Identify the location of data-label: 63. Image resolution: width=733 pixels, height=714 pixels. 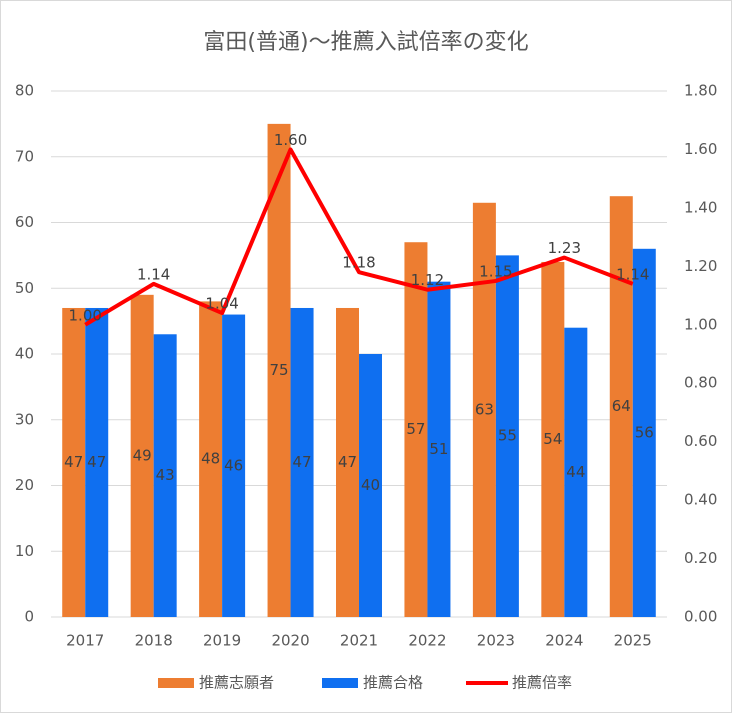
(484, 409).